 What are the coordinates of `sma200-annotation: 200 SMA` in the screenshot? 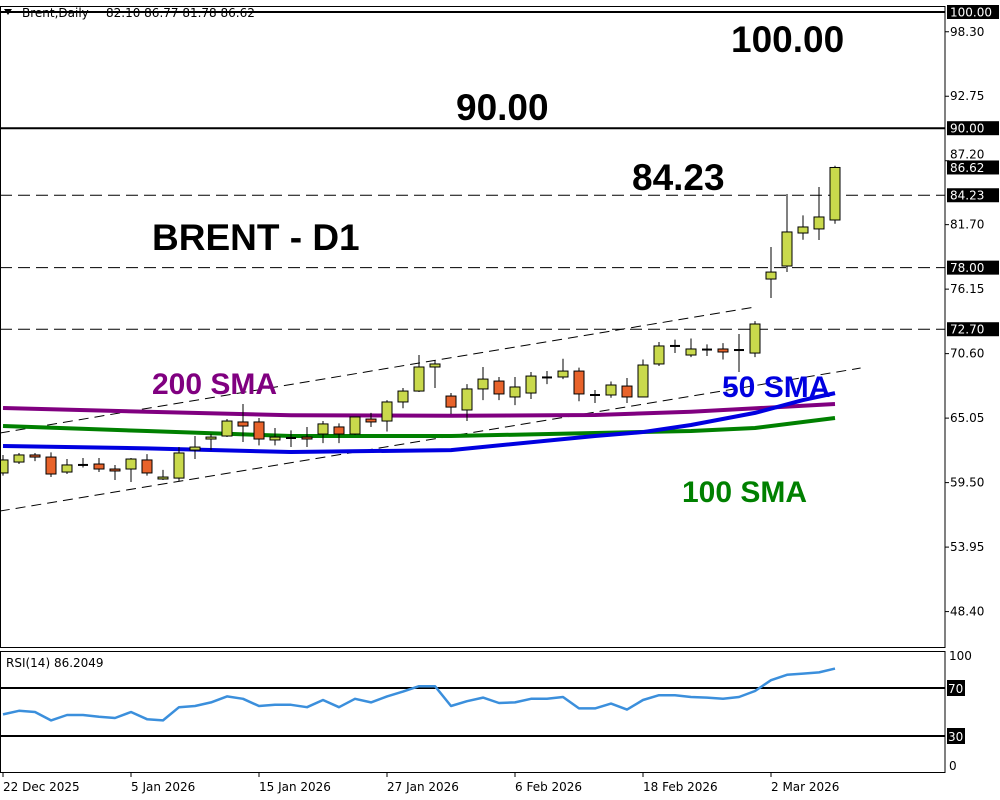 It's located at (214, 384).